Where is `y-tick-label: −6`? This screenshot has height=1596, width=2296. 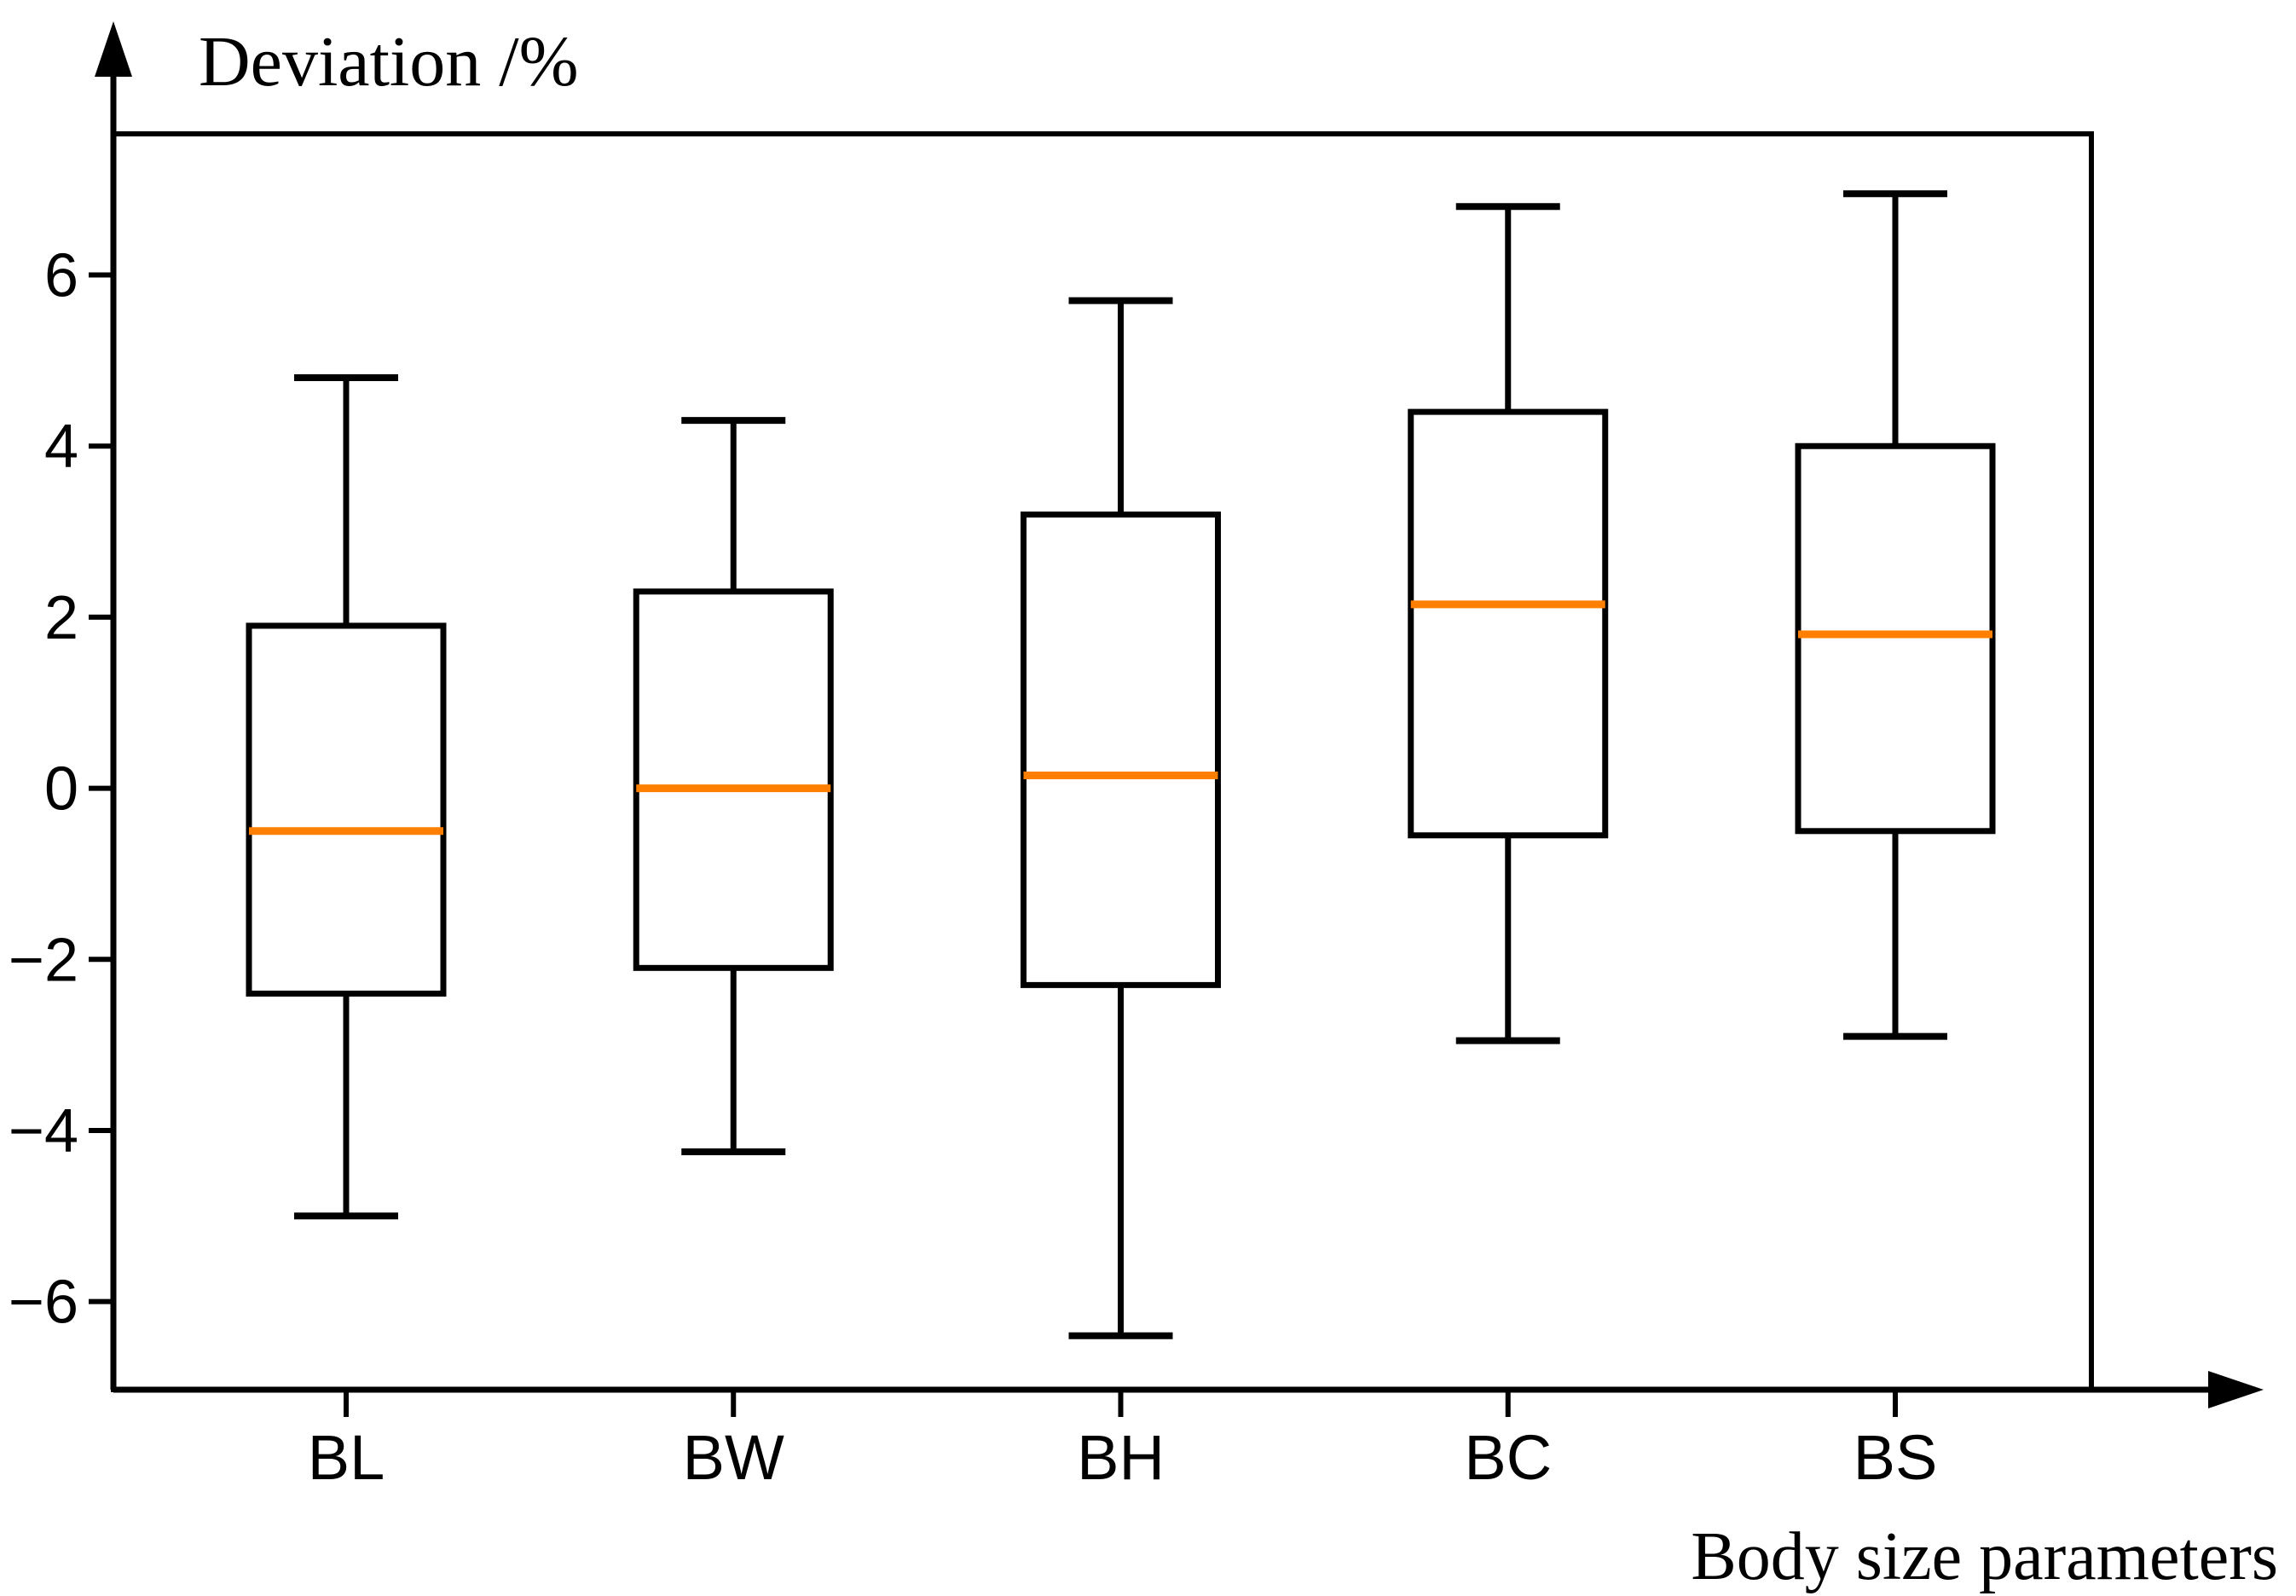 y-tick-label: −6 is located at coordinates (44, 1303).